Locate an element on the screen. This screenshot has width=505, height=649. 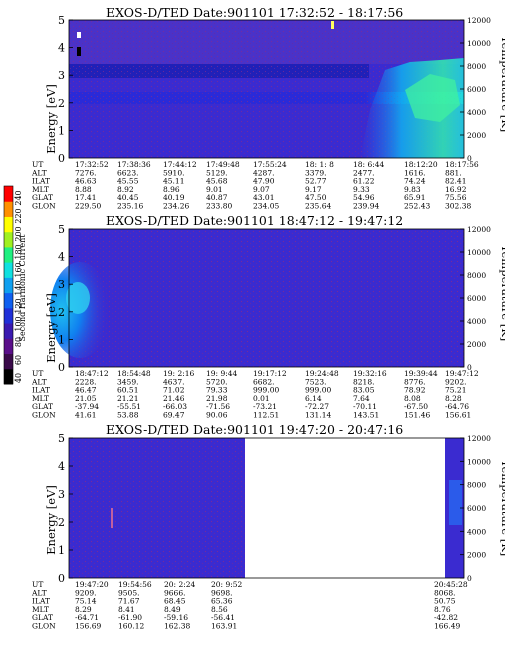
panel-1-cell: 75.56 is located at coordinates (456, 197).